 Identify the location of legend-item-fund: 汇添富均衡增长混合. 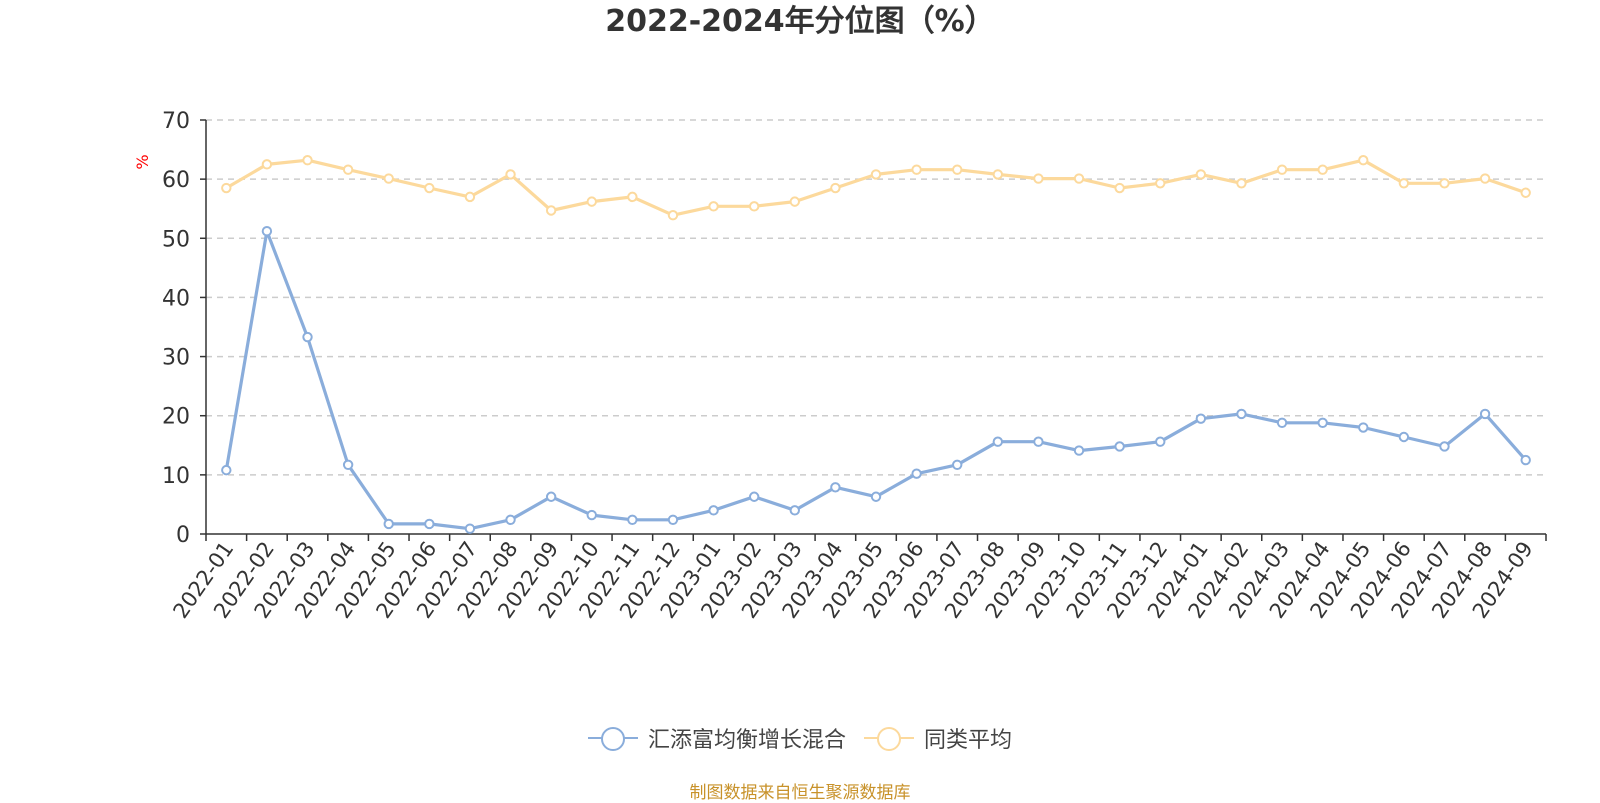
(716, 738).